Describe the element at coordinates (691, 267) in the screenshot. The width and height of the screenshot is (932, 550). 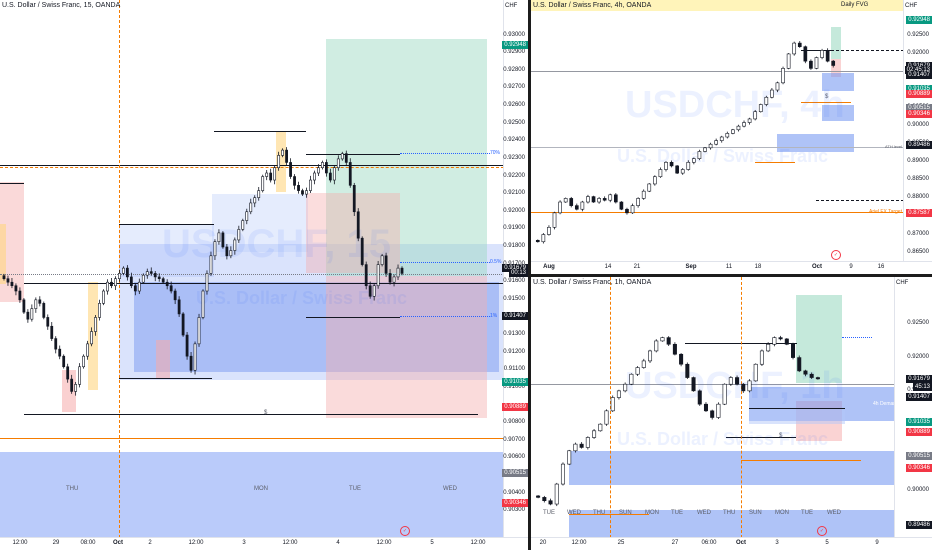
I see `time-tick-label: Sep` at that location.